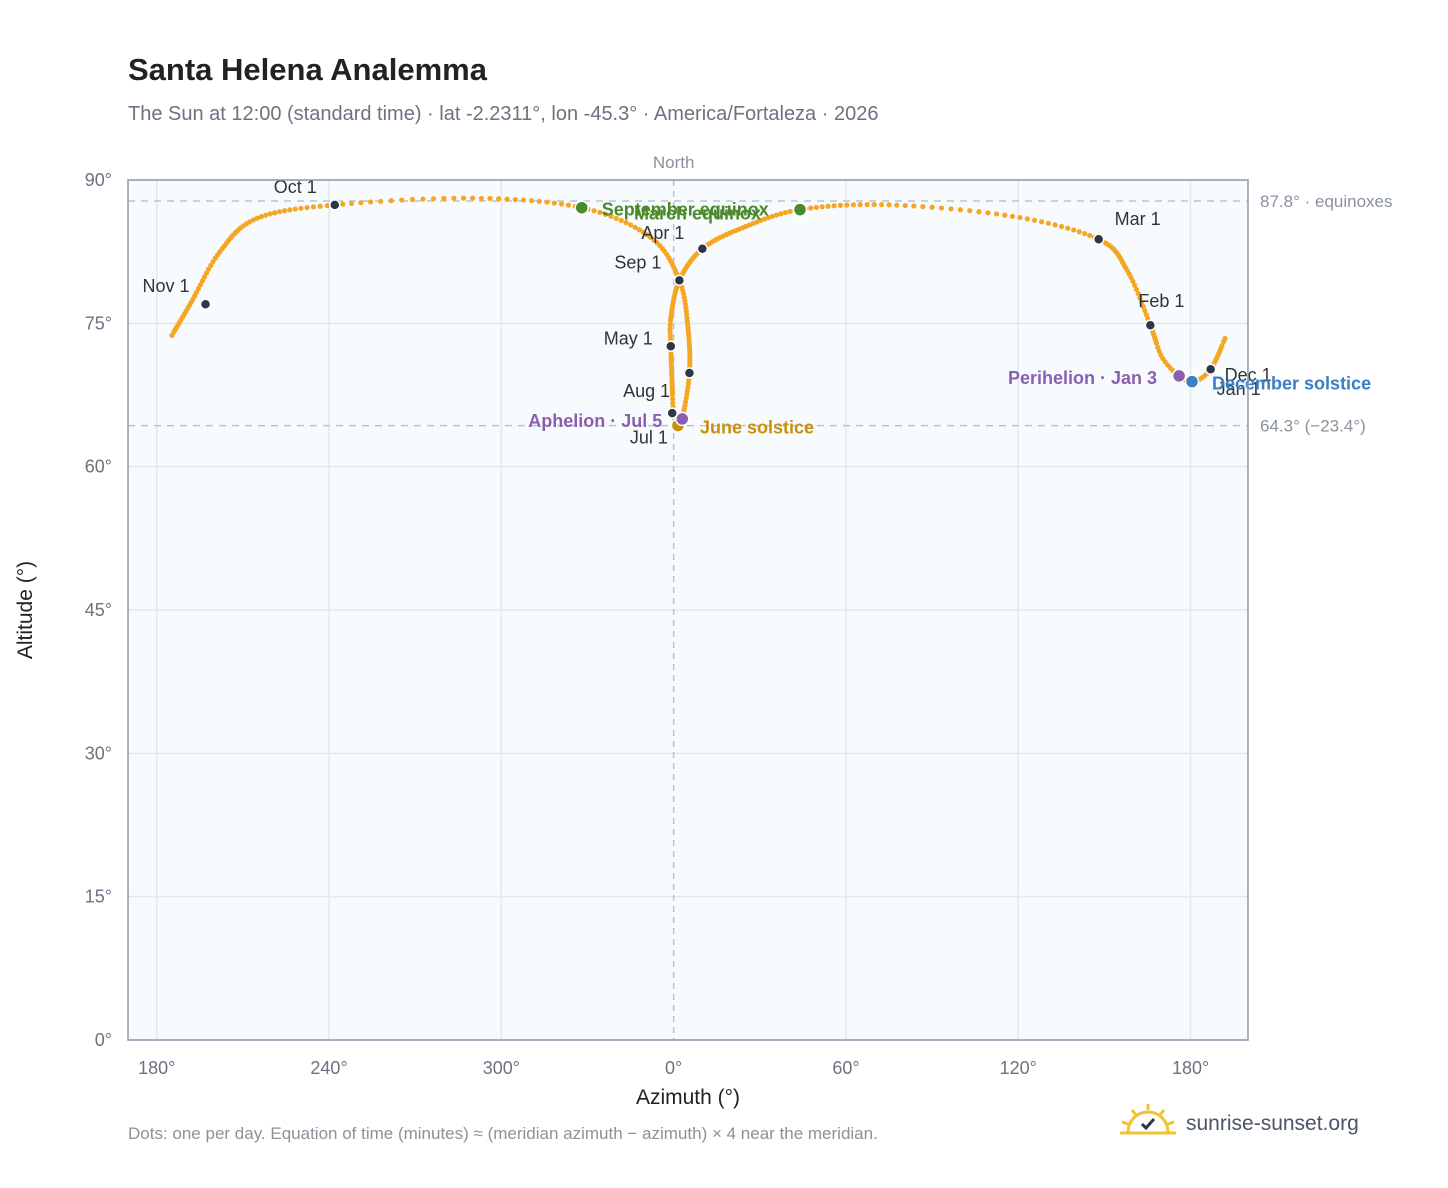 Image resolution: width=1448 pixels, height=1188 pixels. I want to click on x-tick-label: 60°, so click(845, 1068).